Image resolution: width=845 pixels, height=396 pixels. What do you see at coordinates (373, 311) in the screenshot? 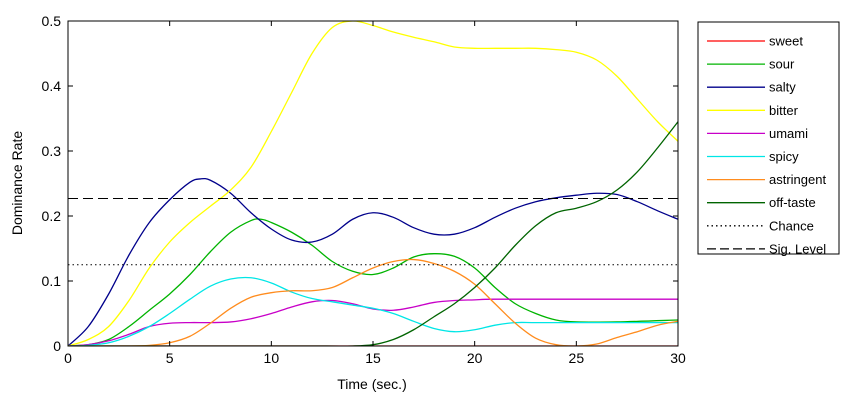
I see `series-line-spicy` at bounding box center [373, 311].